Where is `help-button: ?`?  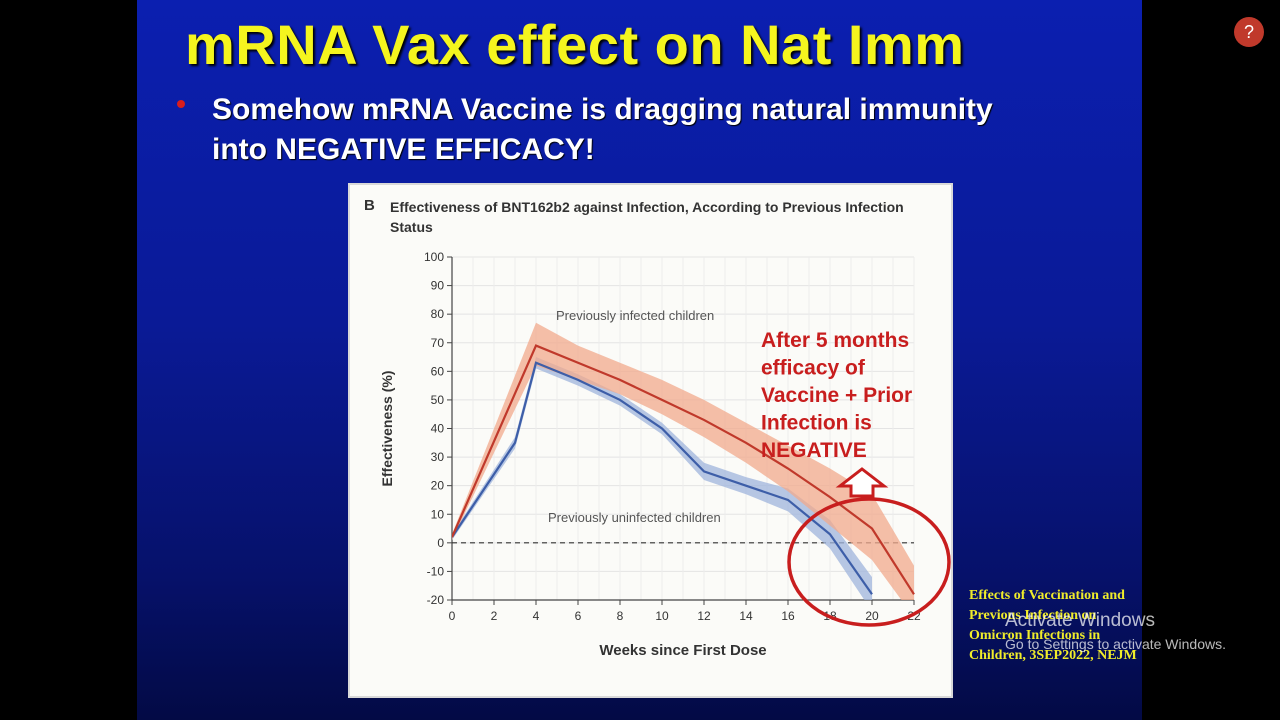
help-button: ? is located at coordinates (1249, 32).